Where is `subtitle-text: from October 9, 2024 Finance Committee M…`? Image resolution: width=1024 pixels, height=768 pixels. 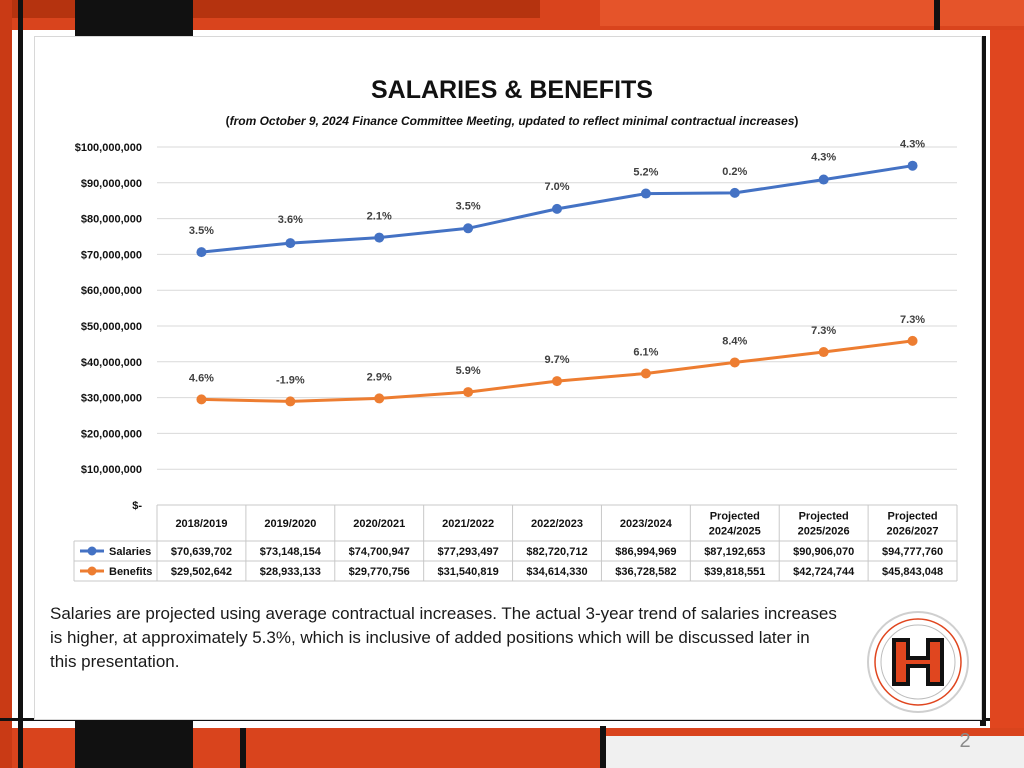 subtitle-text: from October 9, 2024 Finance Committee M… is located at coordinates (512, 121).